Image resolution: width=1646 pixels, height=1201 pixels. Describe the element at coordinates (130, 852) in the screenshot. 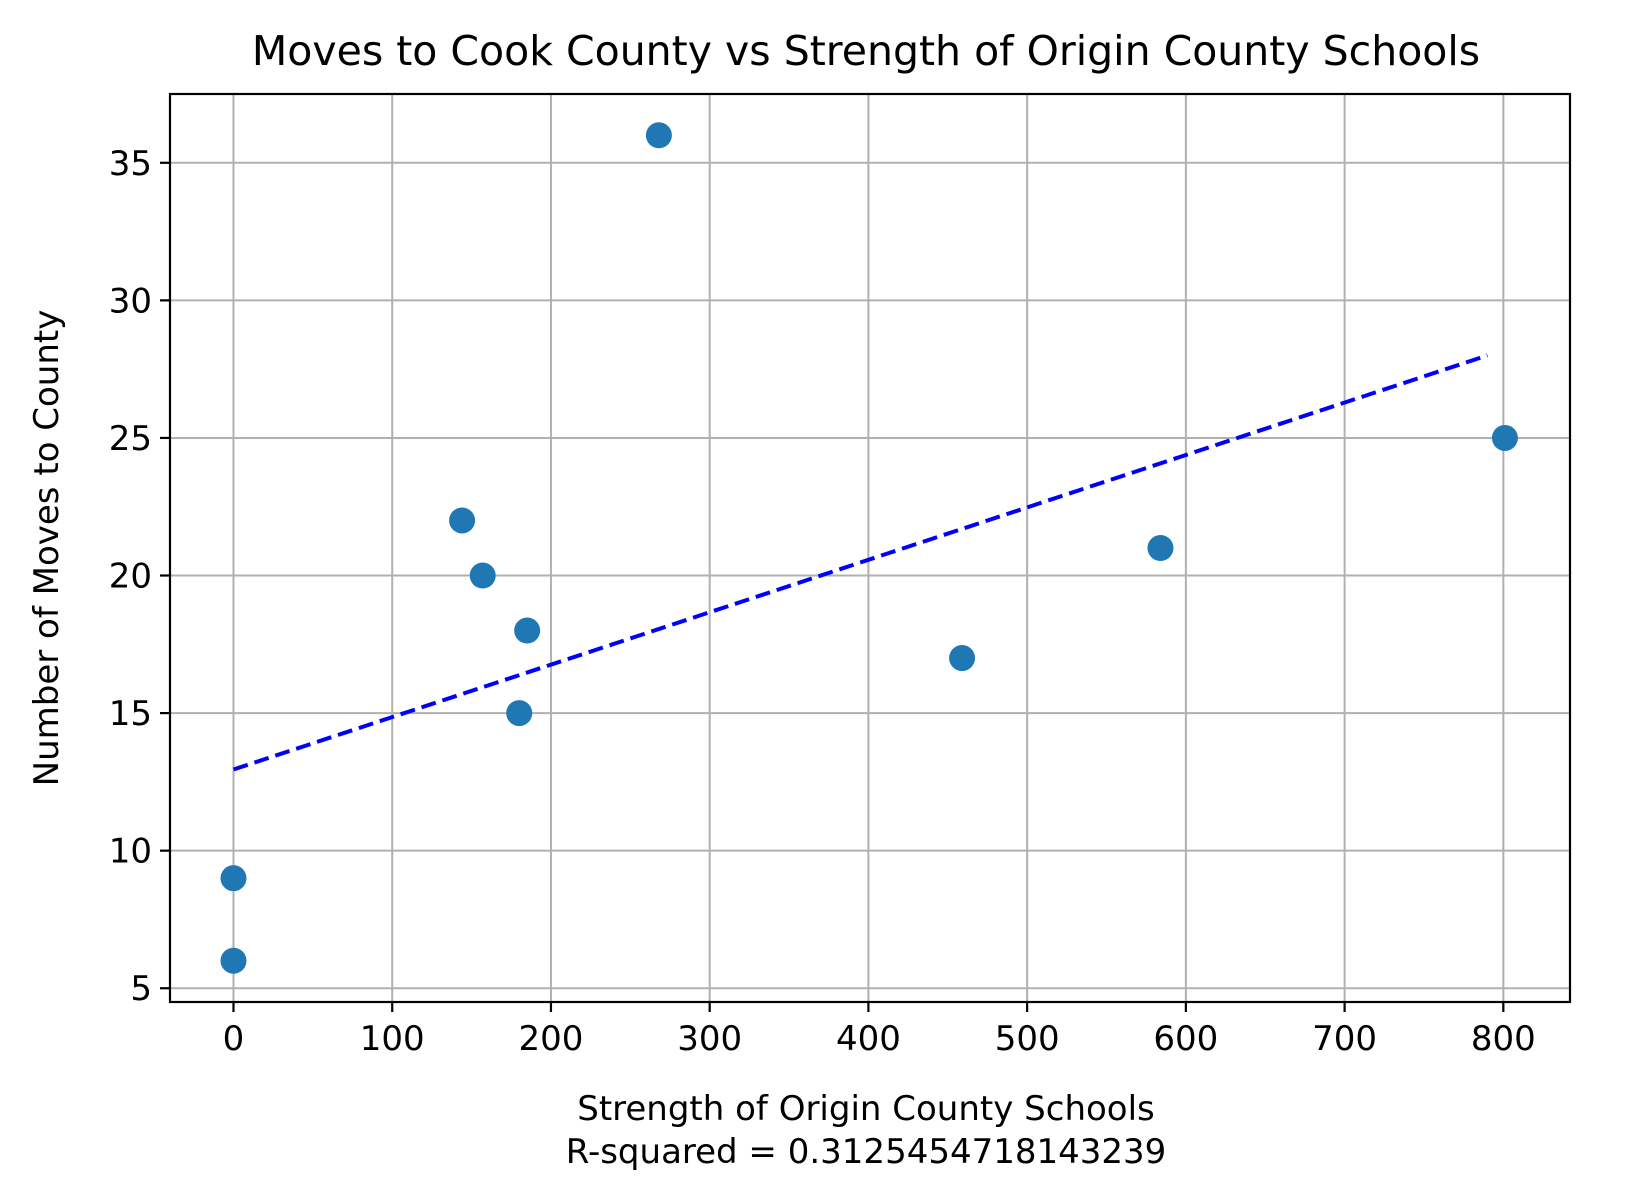

I see `y-tick-label: 10` at that location.